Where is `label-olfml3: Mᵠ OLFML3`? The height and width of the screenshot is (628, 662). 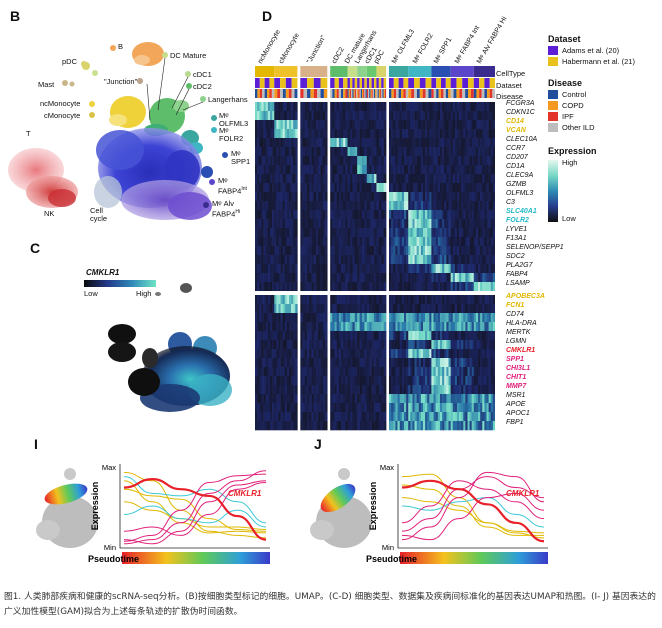 label-olfml3: Mᵠ OLFML3 is located at coordinates (234, 119).